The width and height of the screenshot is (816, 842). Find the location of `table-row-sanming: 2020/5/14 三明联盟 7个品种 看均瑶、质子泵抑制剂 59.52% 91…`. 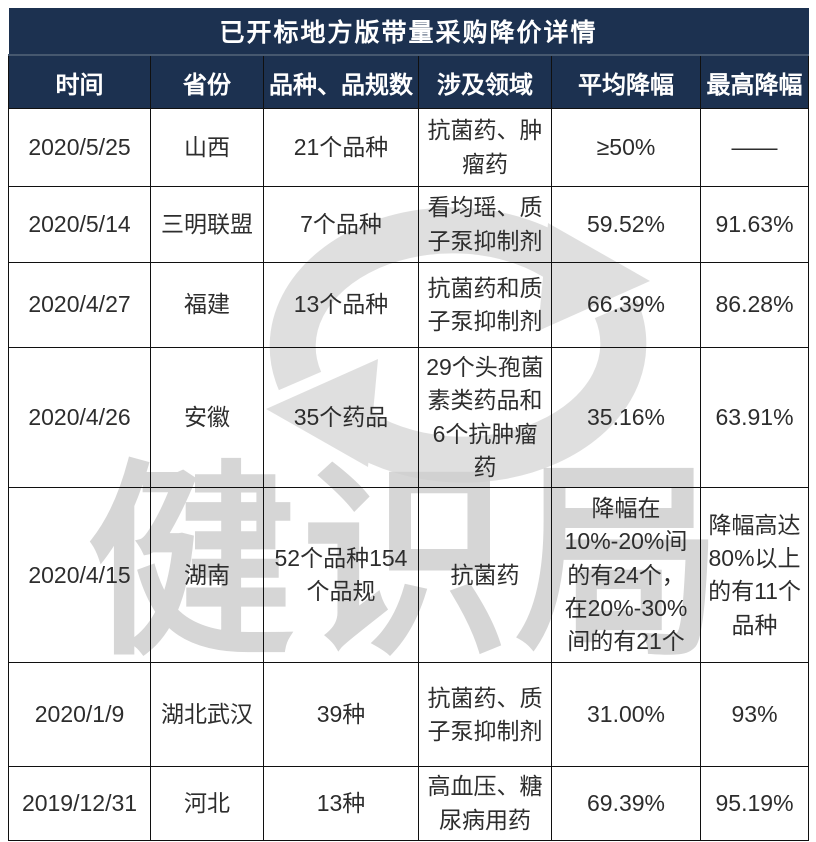

table-row-sanming: 2020/5/14 三明联盟 7个品种 看均瑶、质子泵抑制剂 59.52% 91… is located at coordinates (409, 224).